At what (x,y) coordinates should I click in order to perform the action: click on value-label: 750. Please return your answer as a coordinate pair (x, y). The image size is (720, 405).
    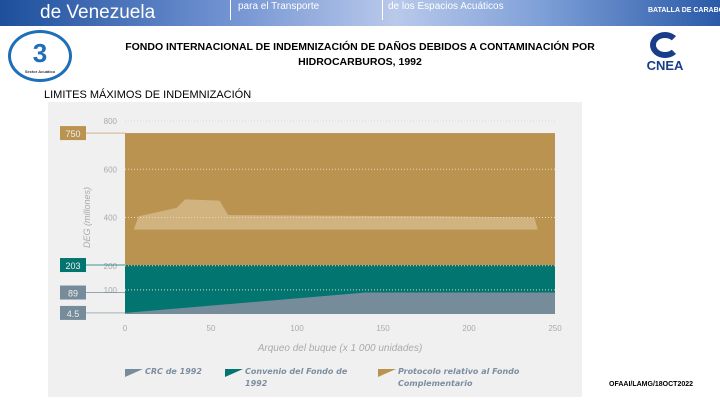
    Looking at the image, I should click on (72, 134).